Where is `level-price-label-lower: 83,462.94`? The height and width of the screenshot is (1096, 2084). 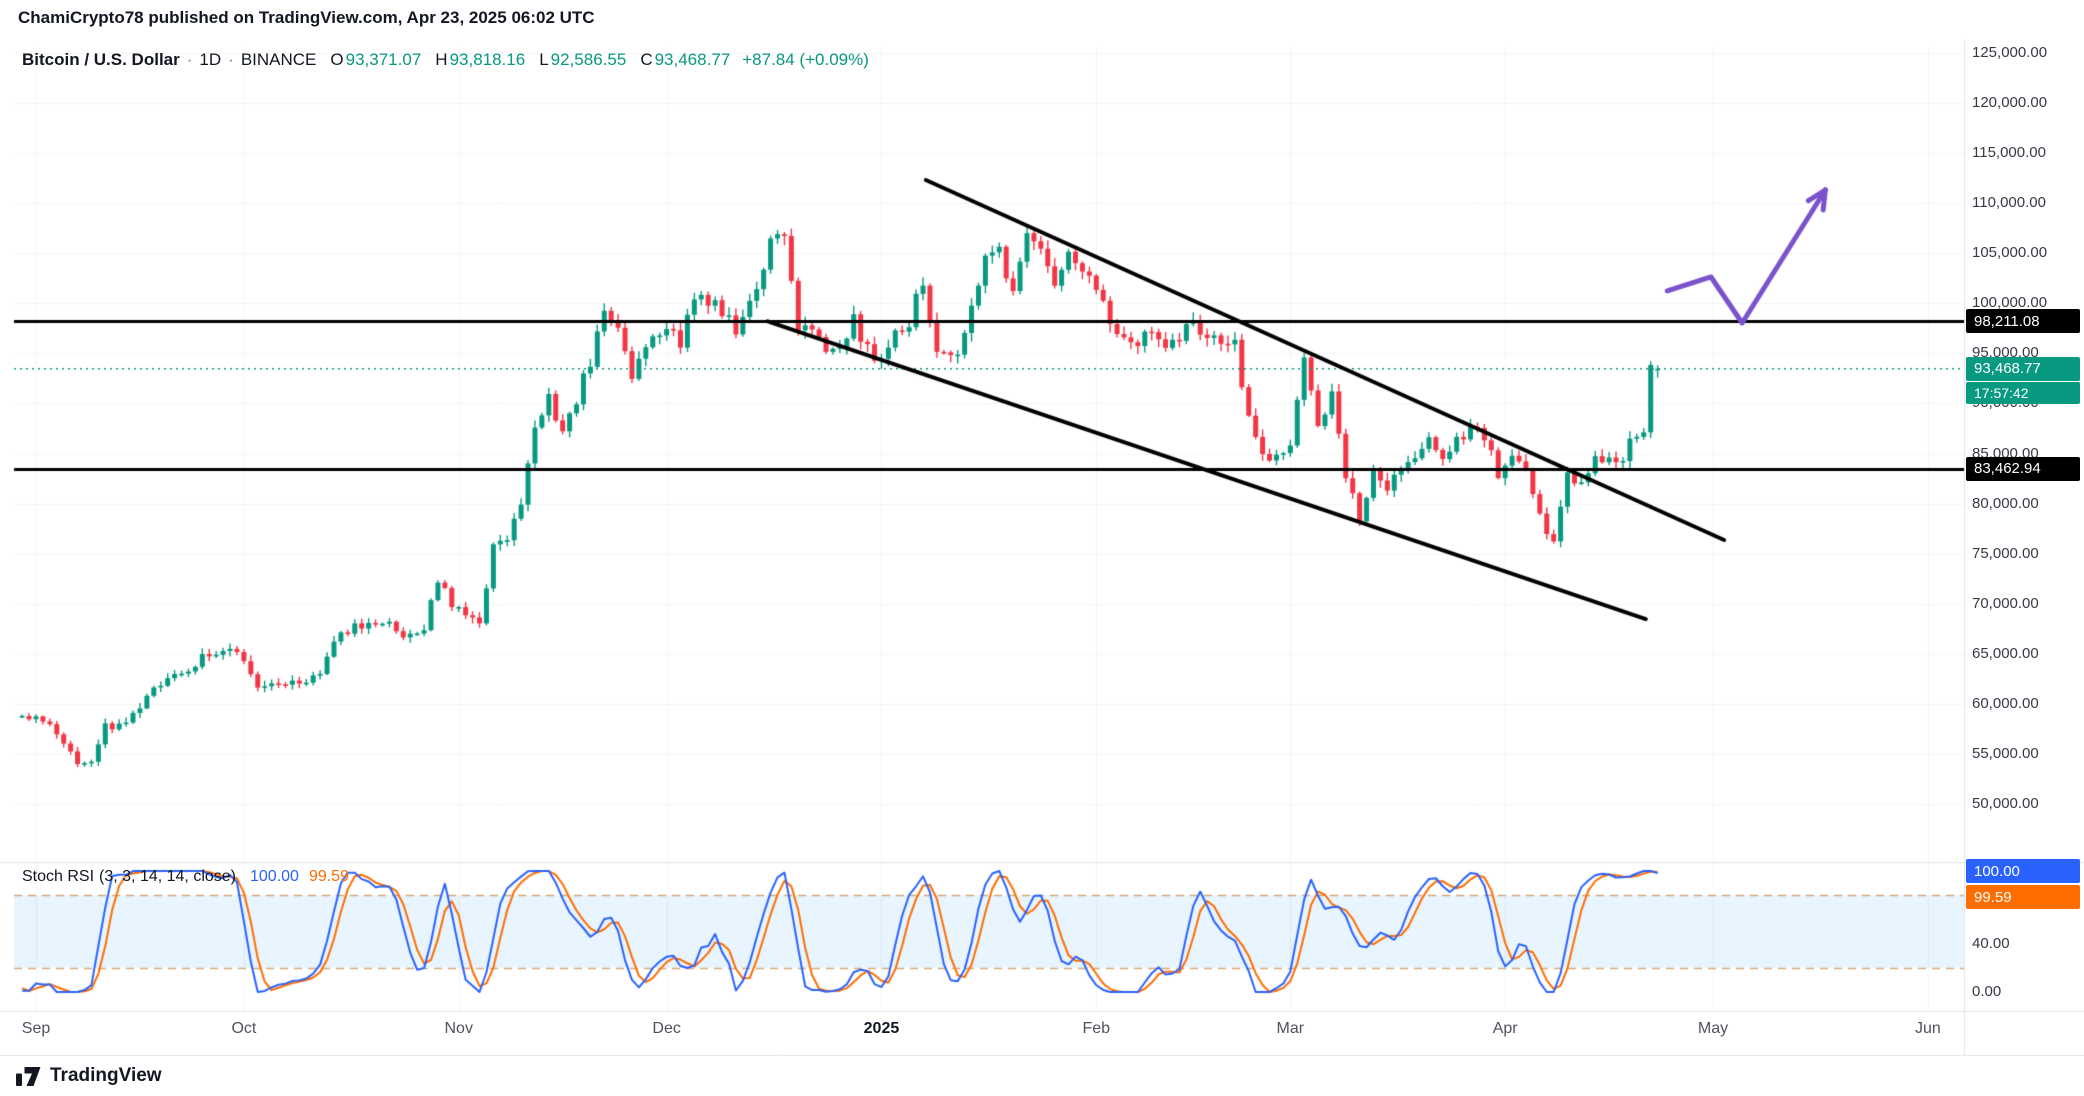
level-price-label-lower: 83,462.94 is located at coordinates (2023, 468).